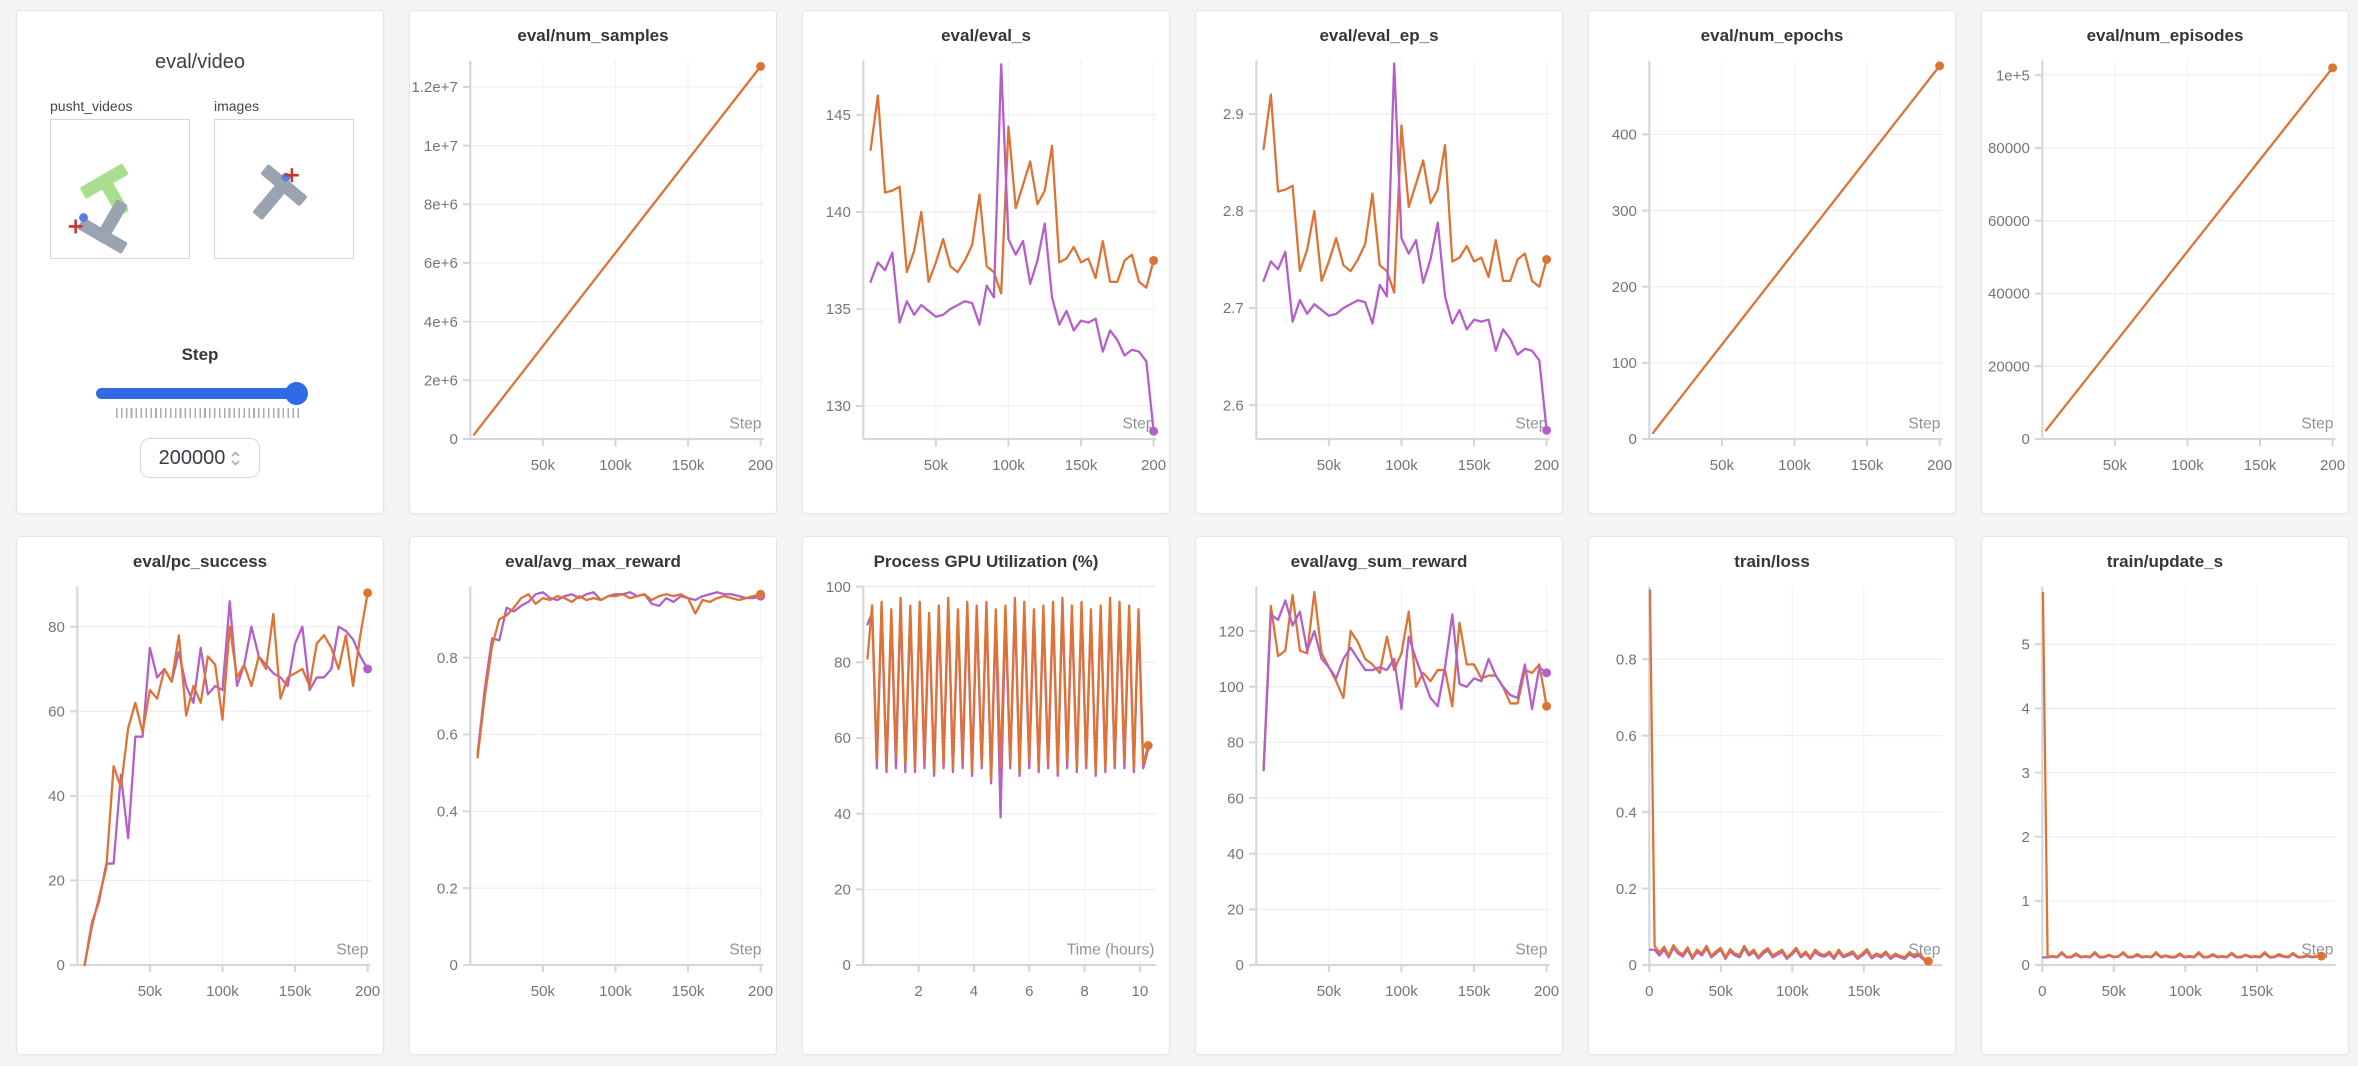 The width and height of the screenshot is (2358, 1066). I want to click on image-thumbnail, so click(284, 189).